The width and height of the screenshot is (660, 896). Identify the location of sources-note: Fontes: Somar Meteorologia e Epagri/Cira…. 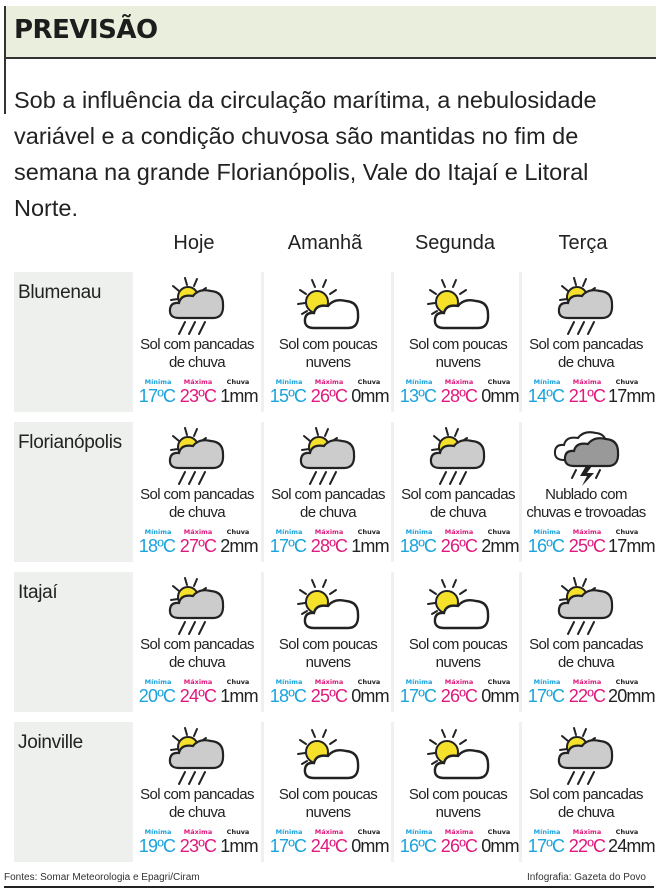
(102, 877).